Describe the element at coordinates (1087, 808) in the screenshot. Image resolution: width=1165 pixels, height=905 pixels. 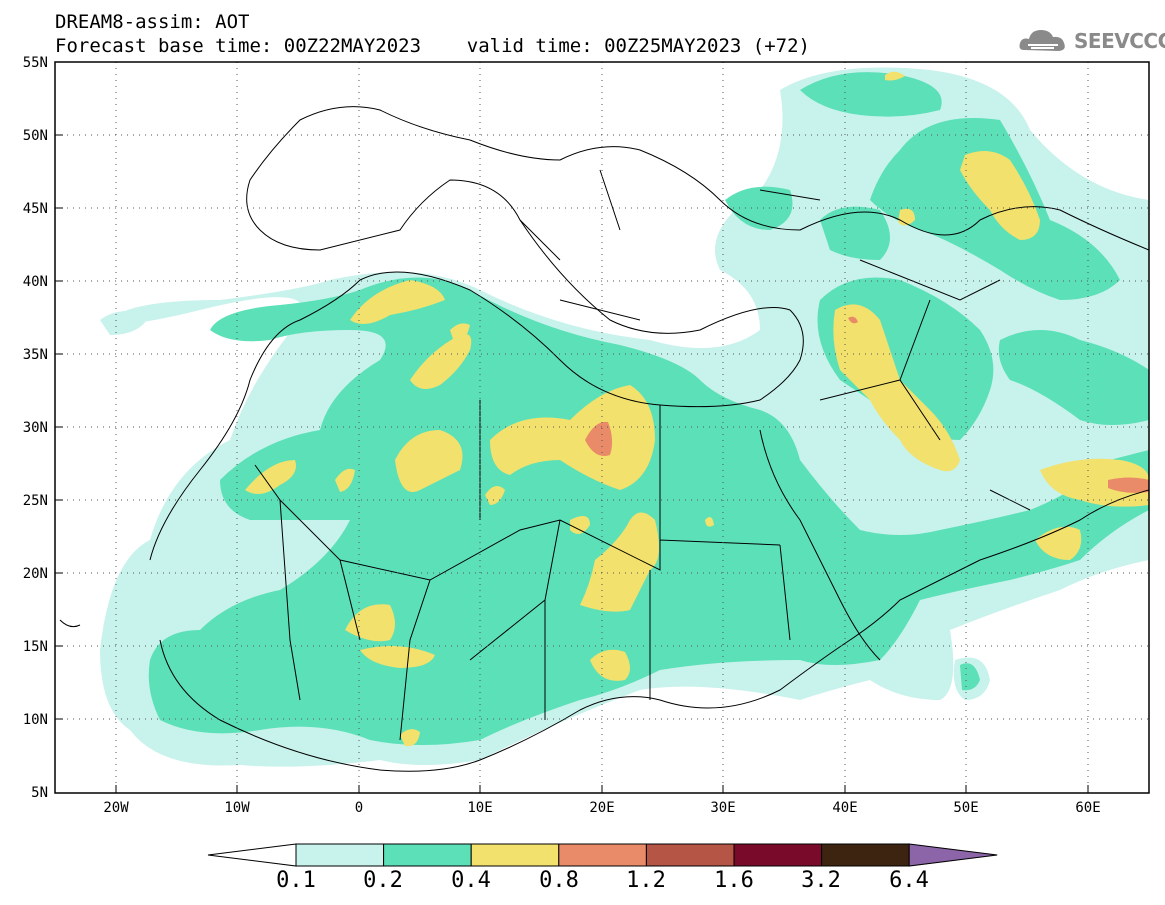
I see `lon-label: 60E` at that location.